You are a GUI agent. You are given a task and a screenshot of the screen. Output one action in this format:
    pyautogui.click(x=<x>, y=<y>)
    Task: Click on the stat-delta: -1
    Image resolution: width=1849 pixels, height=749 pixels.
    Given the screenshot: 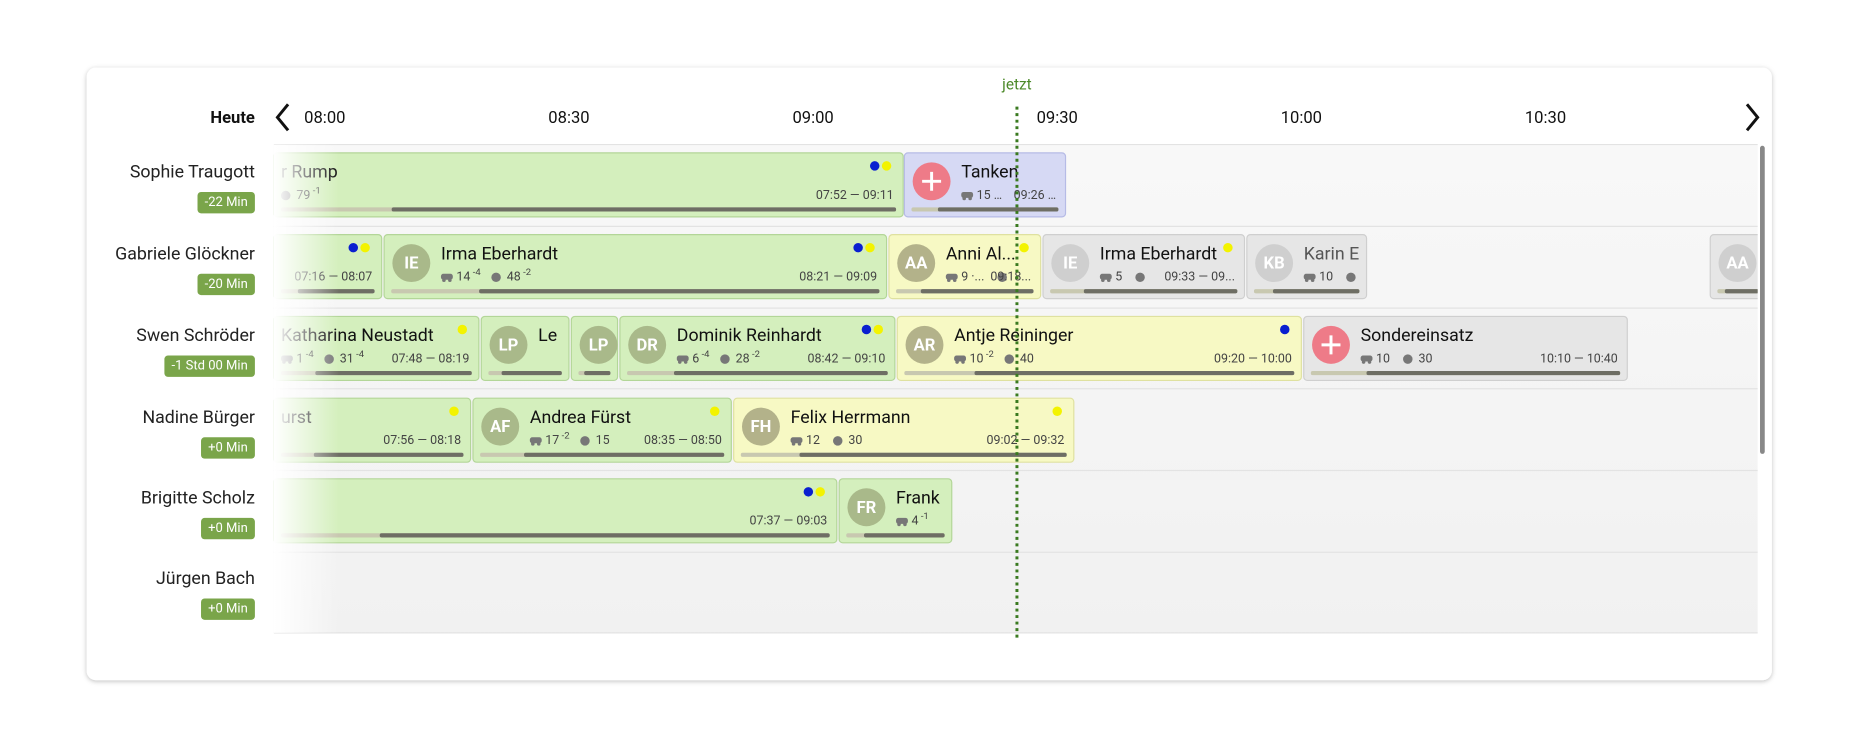 What is the action you would take?
    pyautogui.click(x=925, y=516)
    